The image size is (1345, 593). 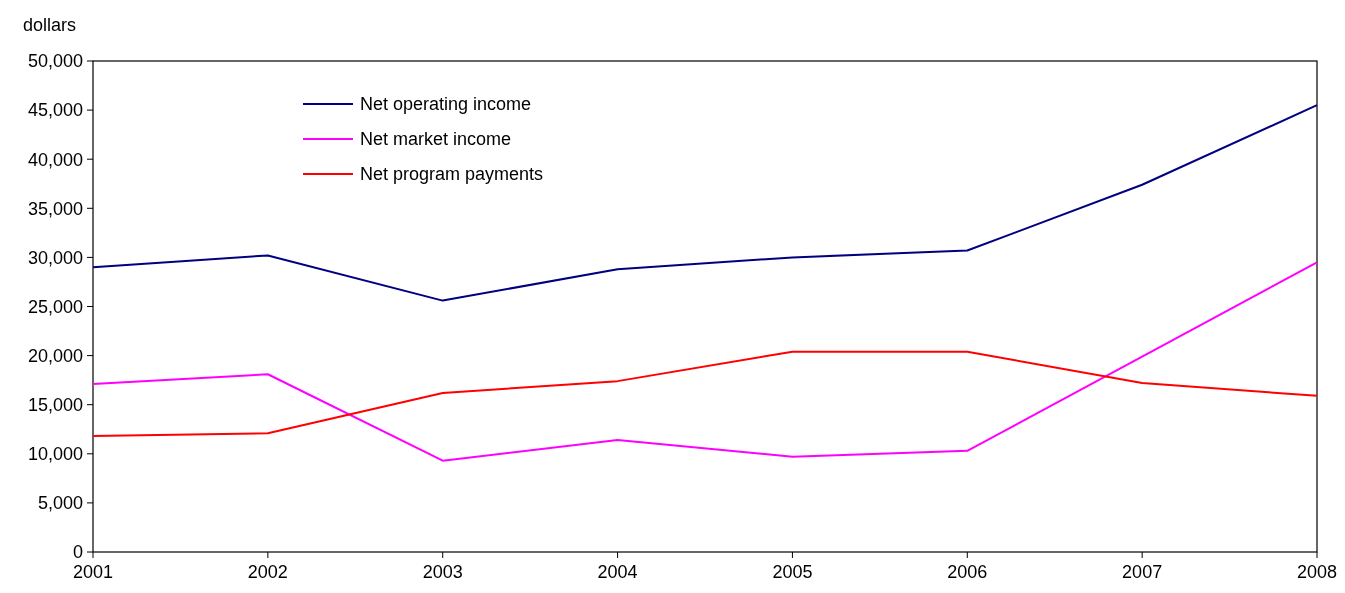 I want to click on y-tick-label: 40,000, so click(x=55, y=159).